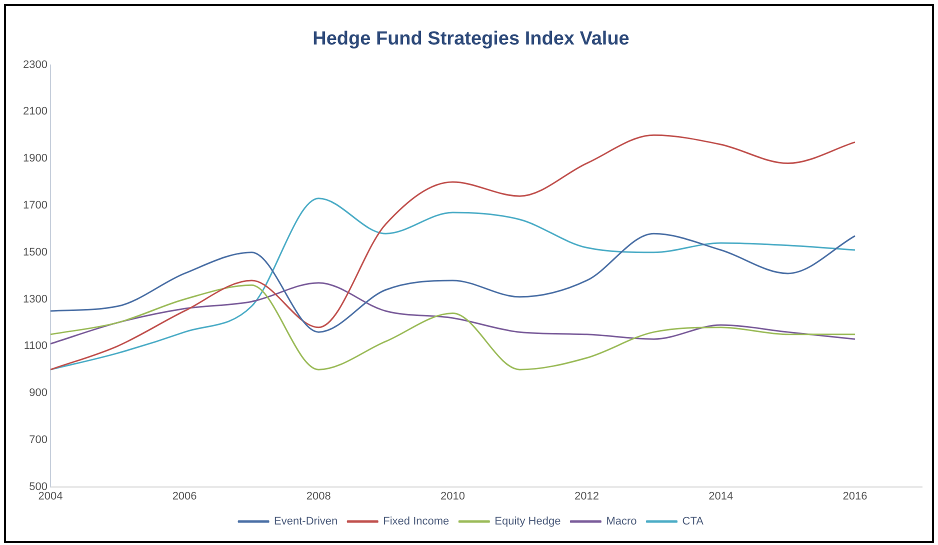 Image resolution: width=938 pixels, height=545 pixels. I want to click on y-tick-label: 1700, so click(35, 206).